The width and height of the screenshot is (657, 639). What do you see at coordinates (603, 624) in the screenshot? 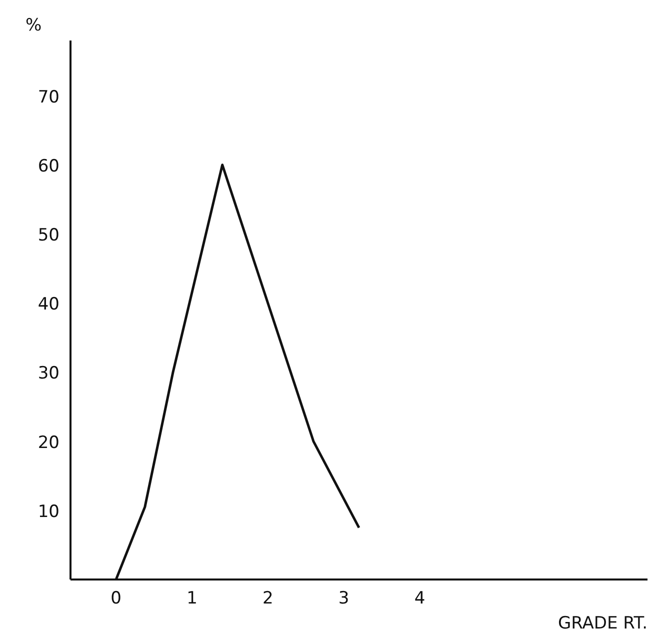
I see `x-axis-title: GRADE RT.` at bounding box center [603, 624].